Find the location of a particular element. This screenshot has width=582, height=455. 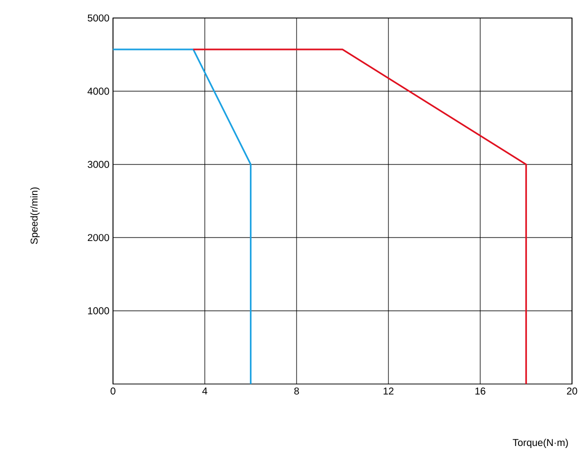

x-tick-label: 20 is located at coordinates (572, 391).